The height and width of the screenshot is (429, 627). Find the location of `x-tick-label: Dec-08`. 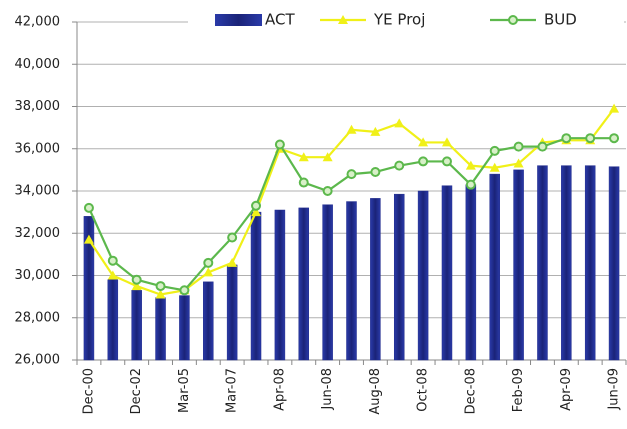

x-tick-label: Dec-08 is located at coordinates (470, 391).